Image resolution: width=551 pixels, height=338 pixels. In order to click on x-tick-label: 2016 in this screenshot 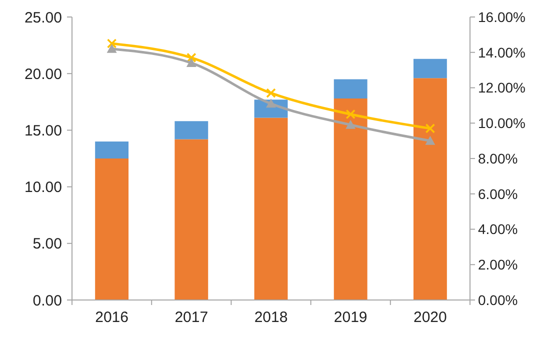, I will do `click(111, 317)`.